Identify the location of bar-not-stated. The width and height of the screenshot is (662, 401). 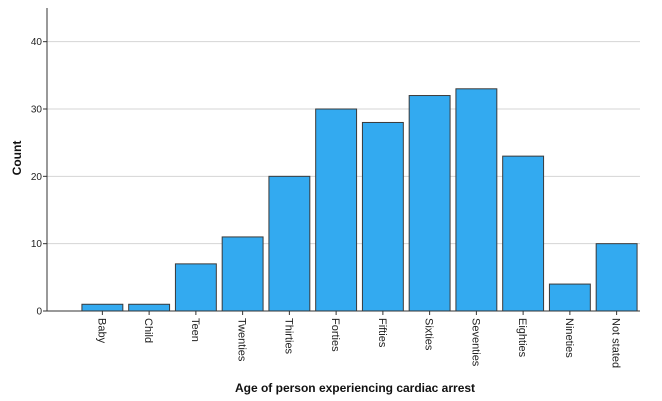
(616, 277).